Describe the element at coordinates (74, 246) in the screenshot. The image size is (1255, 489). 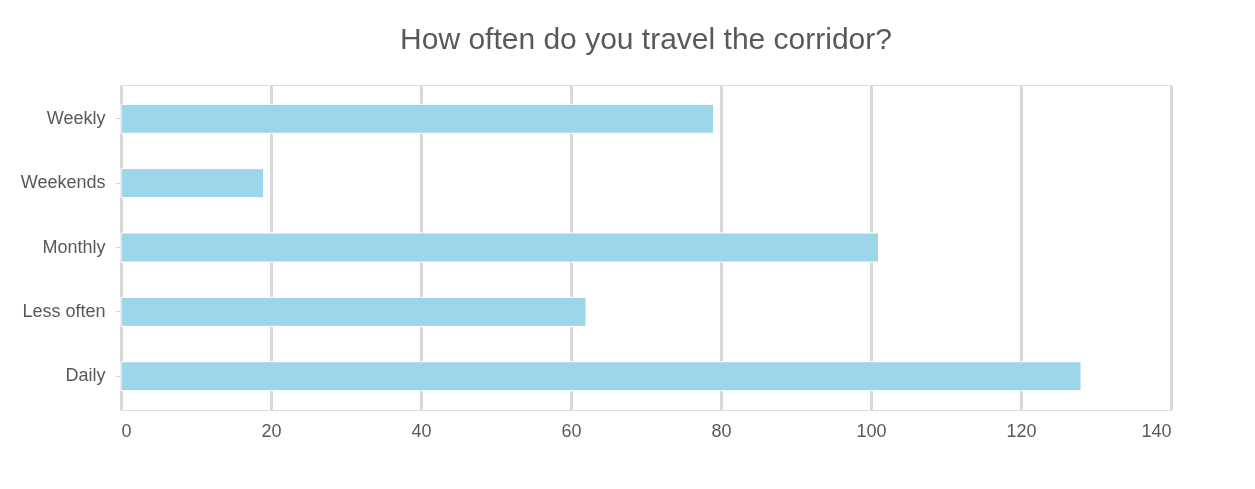
I see `y-tick-label: Monthly` at that location.